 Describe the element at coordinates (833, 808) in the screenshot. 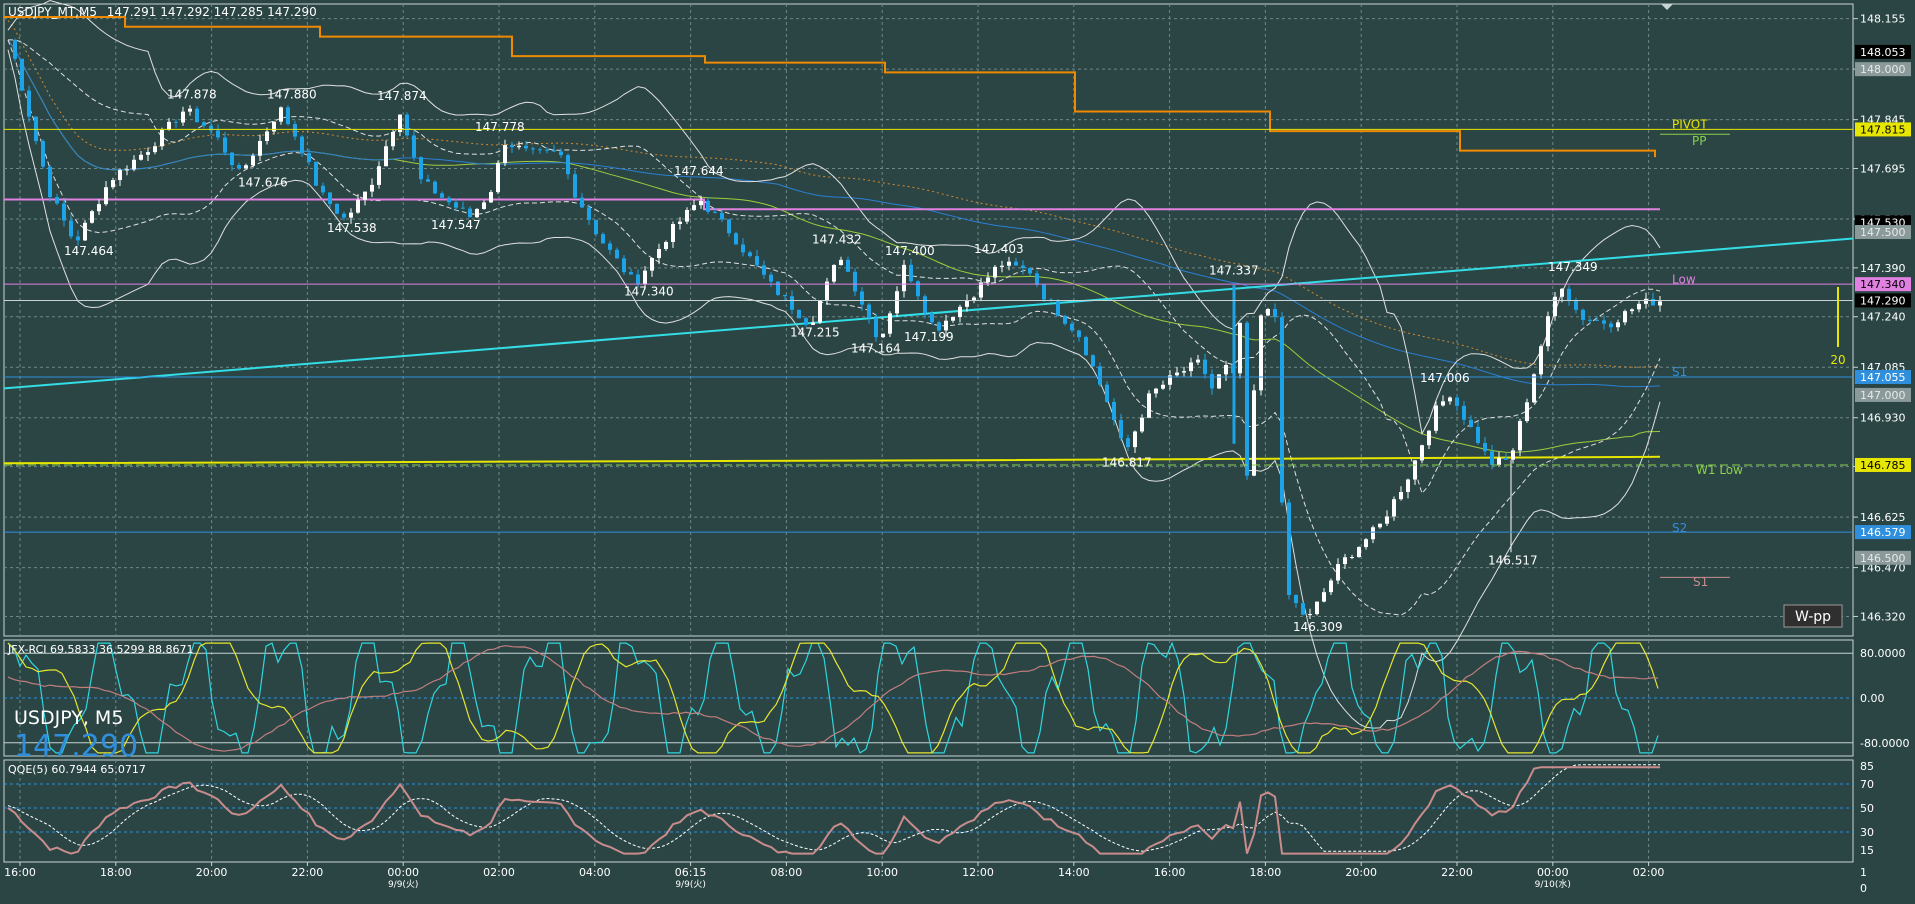

I see `qqe-signal-line` at that location.